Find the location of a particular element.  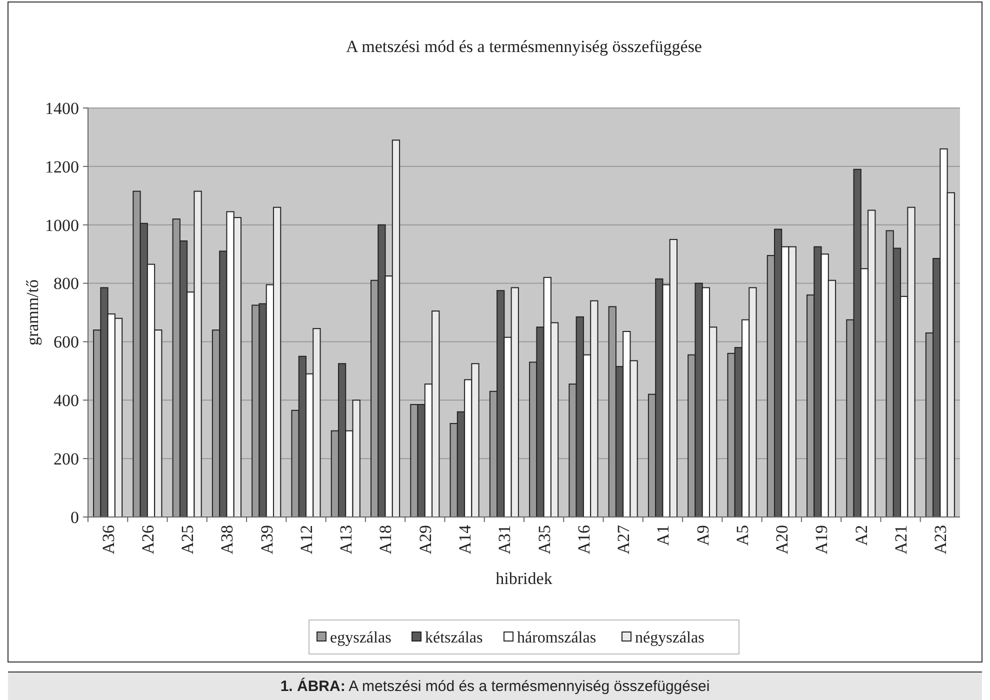

x-axis-title: hibridek is located at coordinates (524, 578).